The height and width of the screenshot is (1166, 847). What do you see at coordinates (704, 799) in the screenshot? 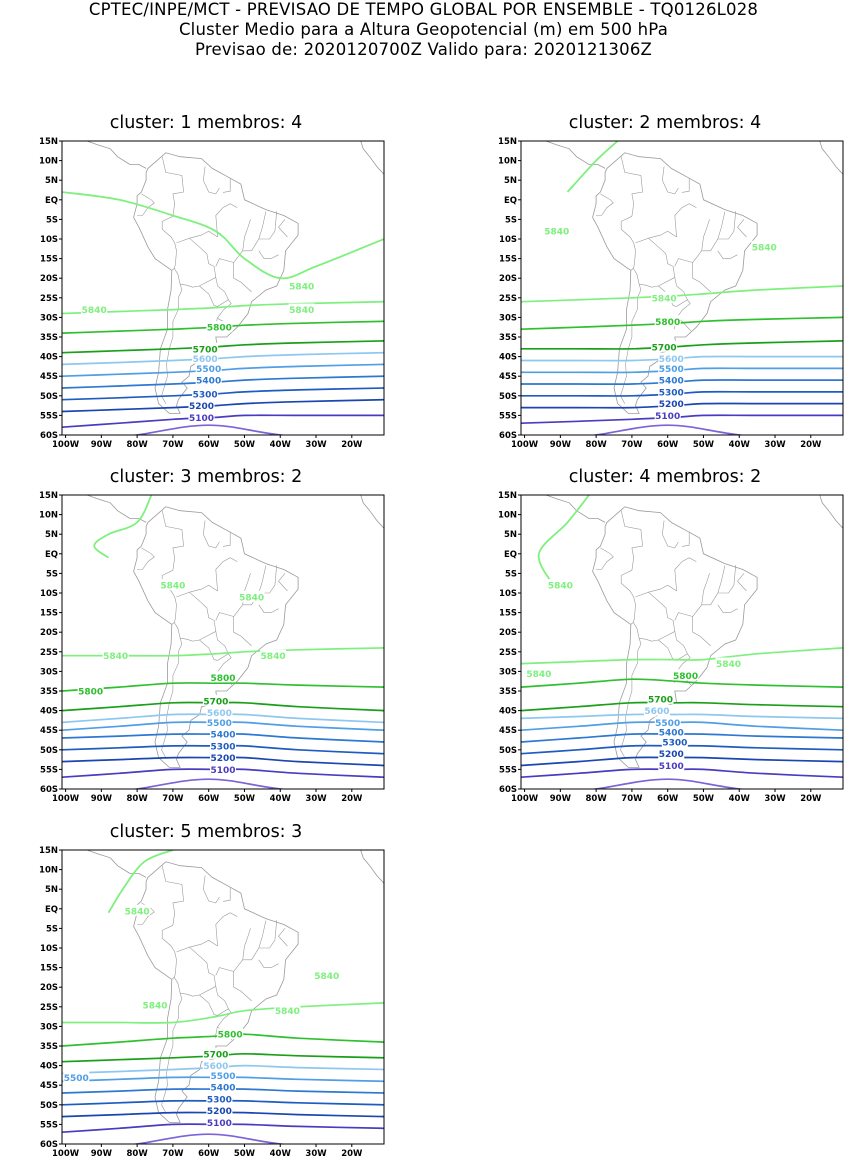
I see `lon-label: 50W` at bounding box center [704, 799].